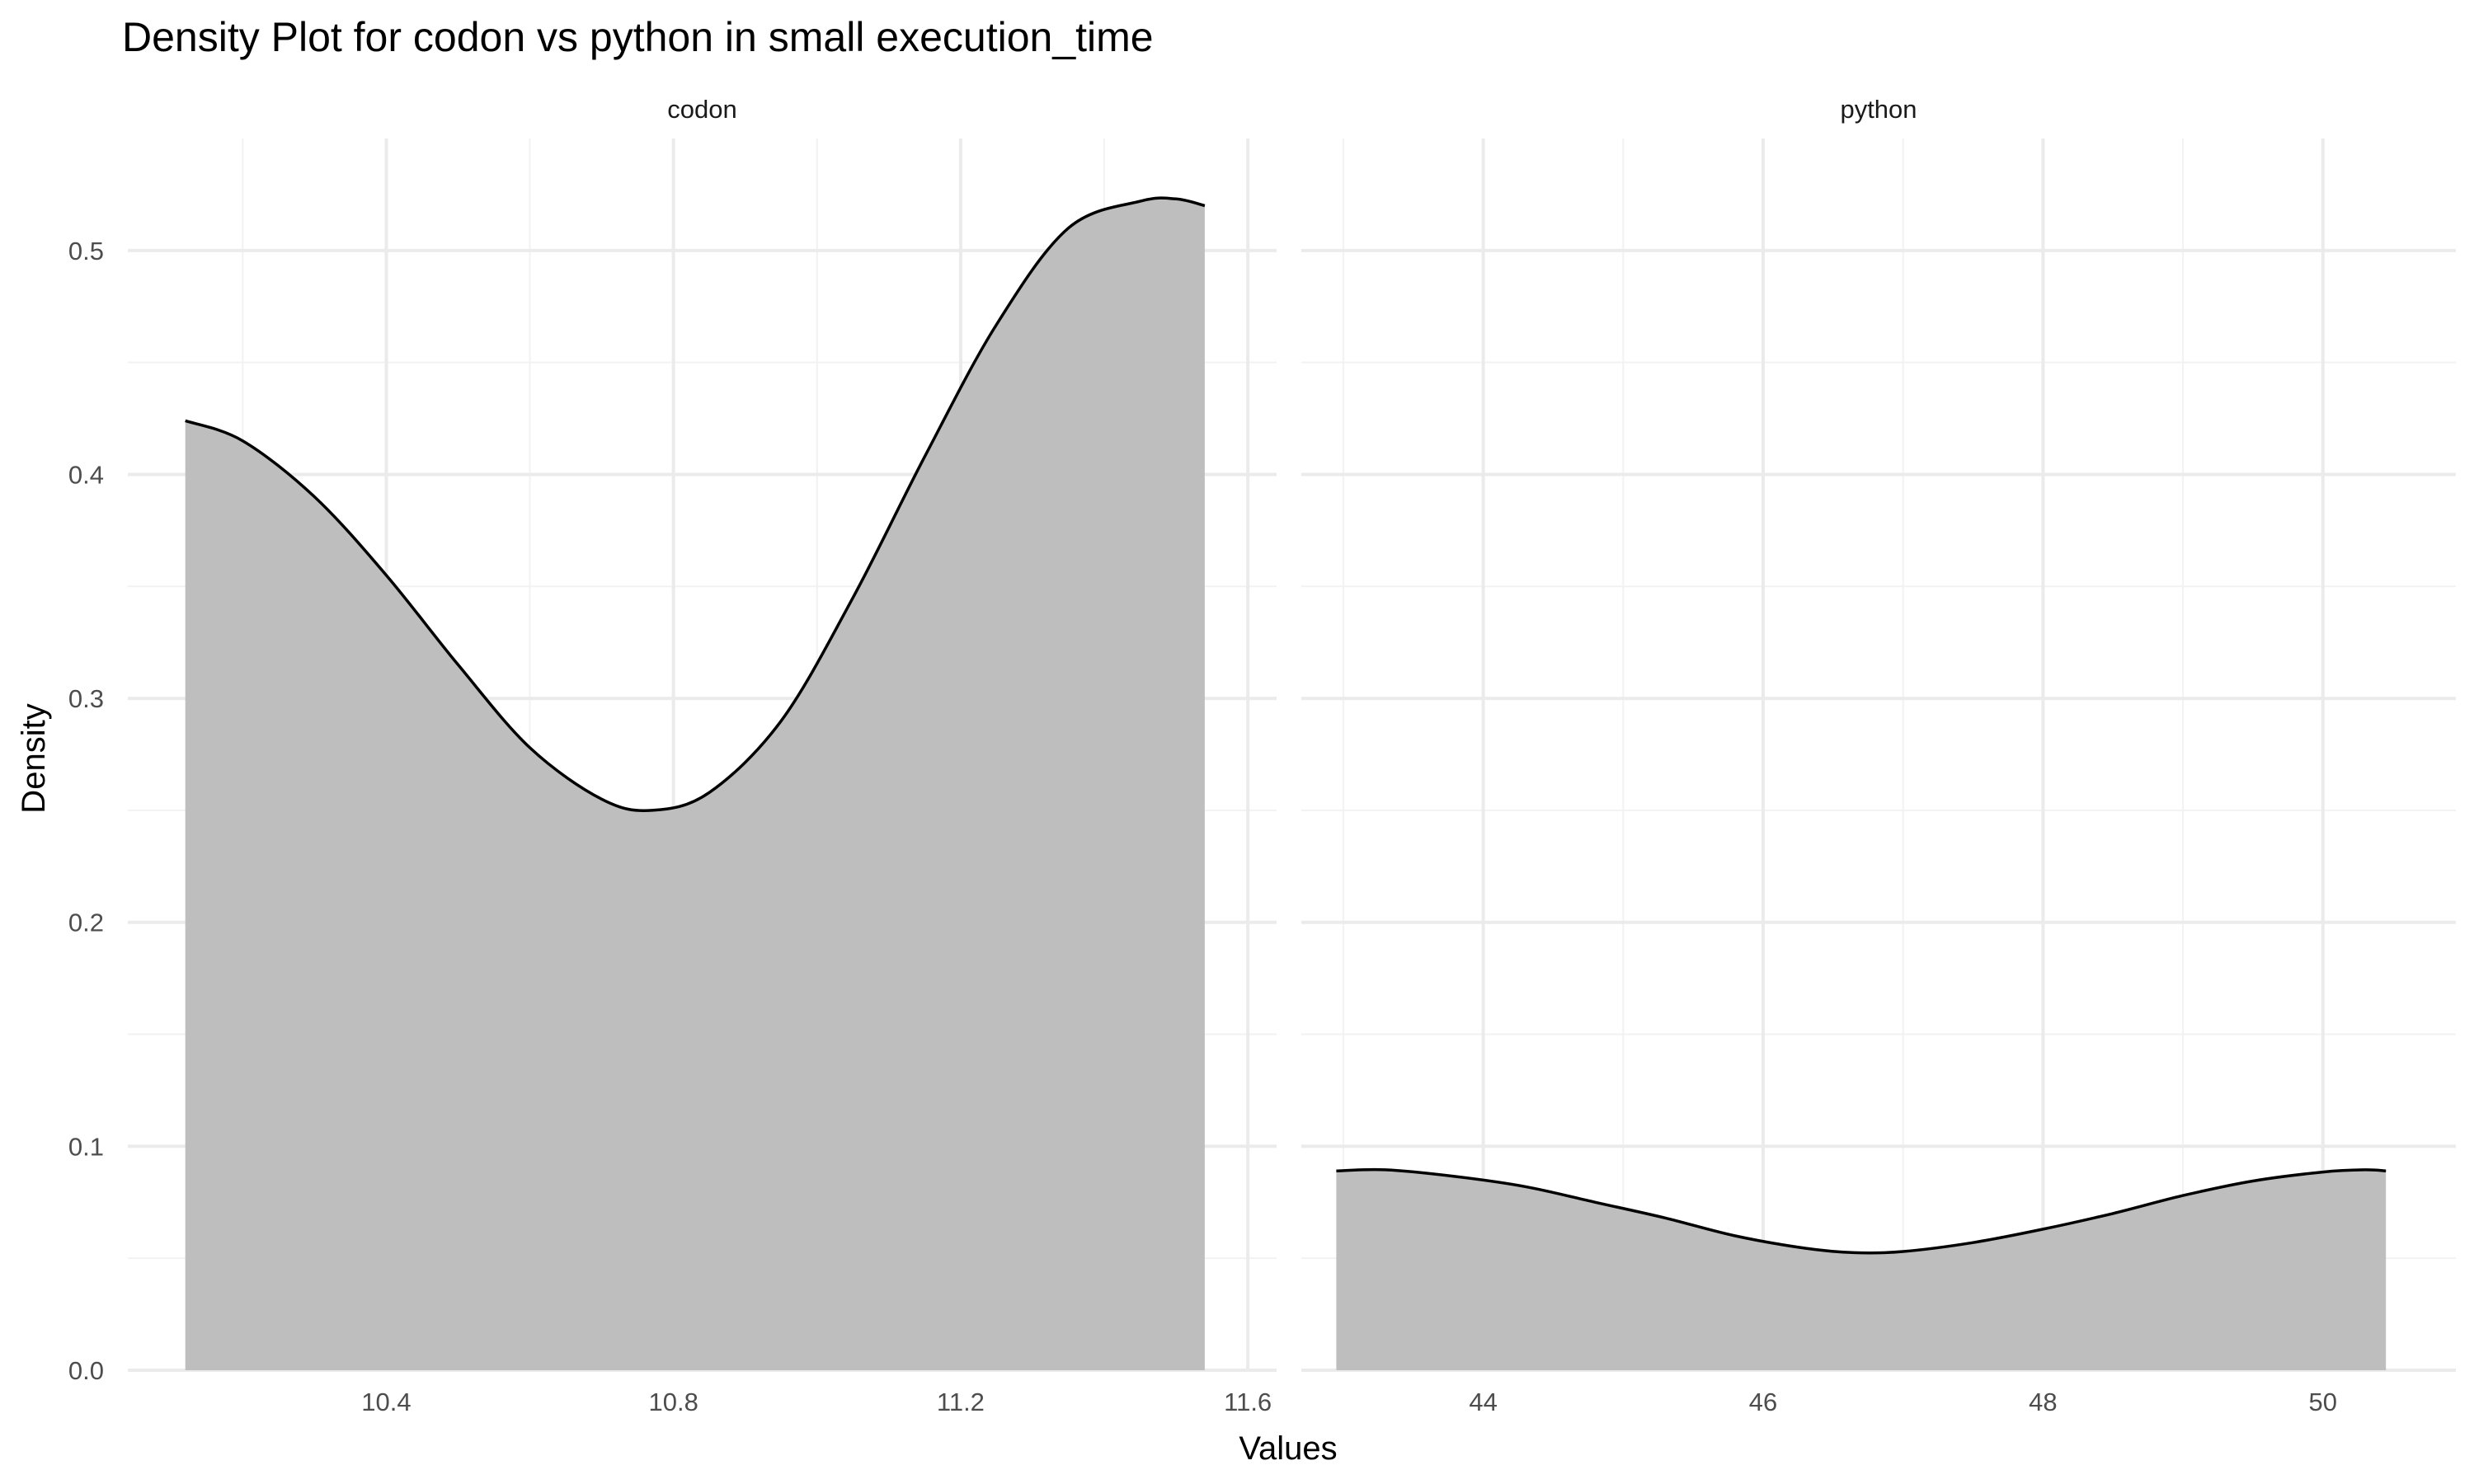 The height and width of the screenshot is (1484, 2474). What do you see at coordinates (86, 251) in the screenshot?
I see `y-tick-label: 0.5` at bounding box center [86, 251].